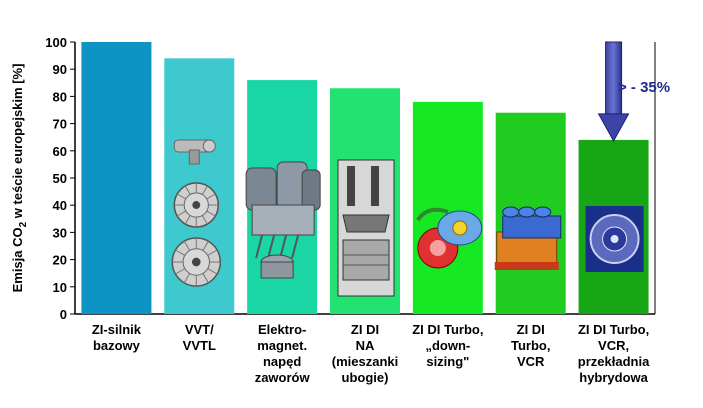 This screenshot has width=703, height=408. I want to click on x-category-label: ZI-silnik bazowy, so click(117, 337).